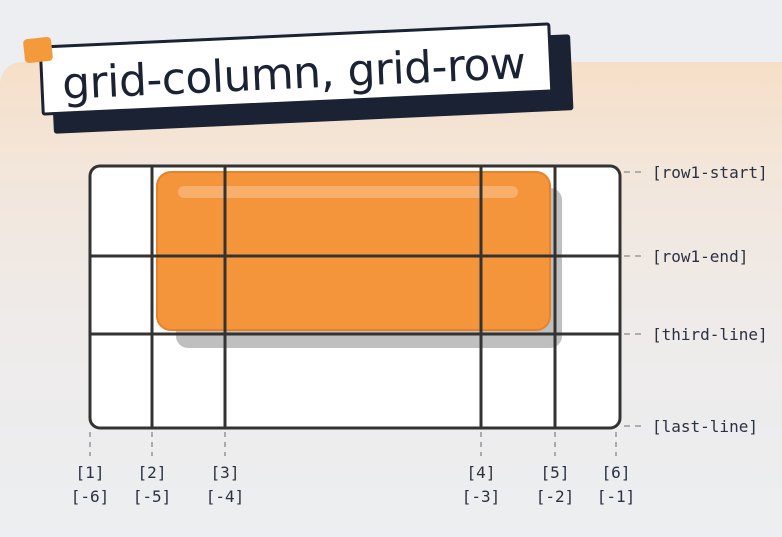 Image resolution: width=782 pixels, height=537 pixels. Describe the element at coordinates (90, 496) in the screenshot. I see `column-line-negative-label-1: [-6]` at that location.